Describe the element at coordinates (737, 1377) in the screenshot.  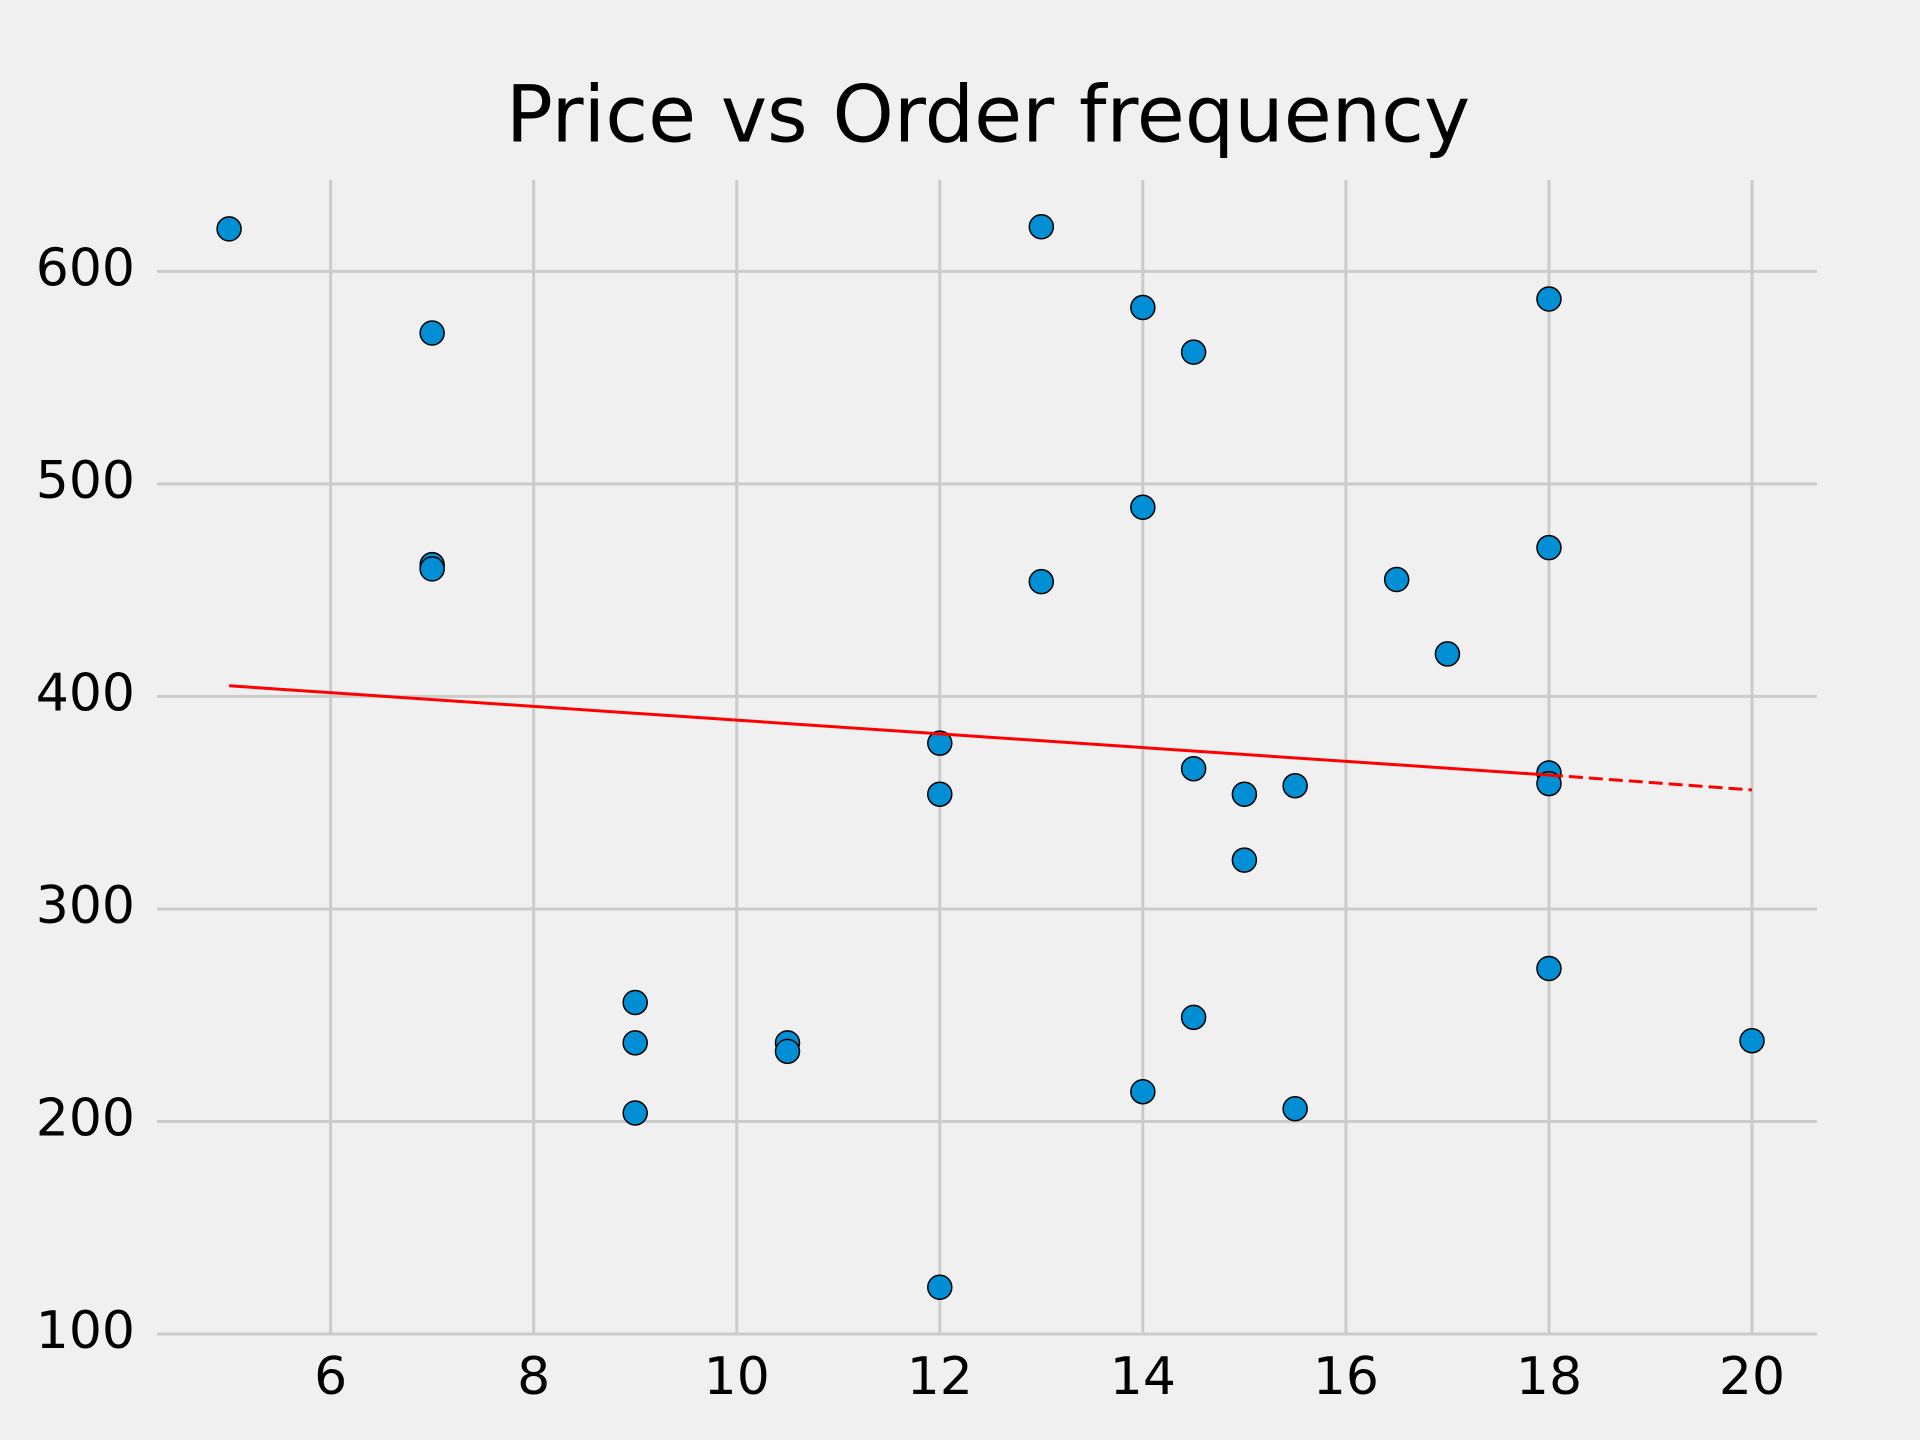
I see `x-tick-label: 10` at that location.